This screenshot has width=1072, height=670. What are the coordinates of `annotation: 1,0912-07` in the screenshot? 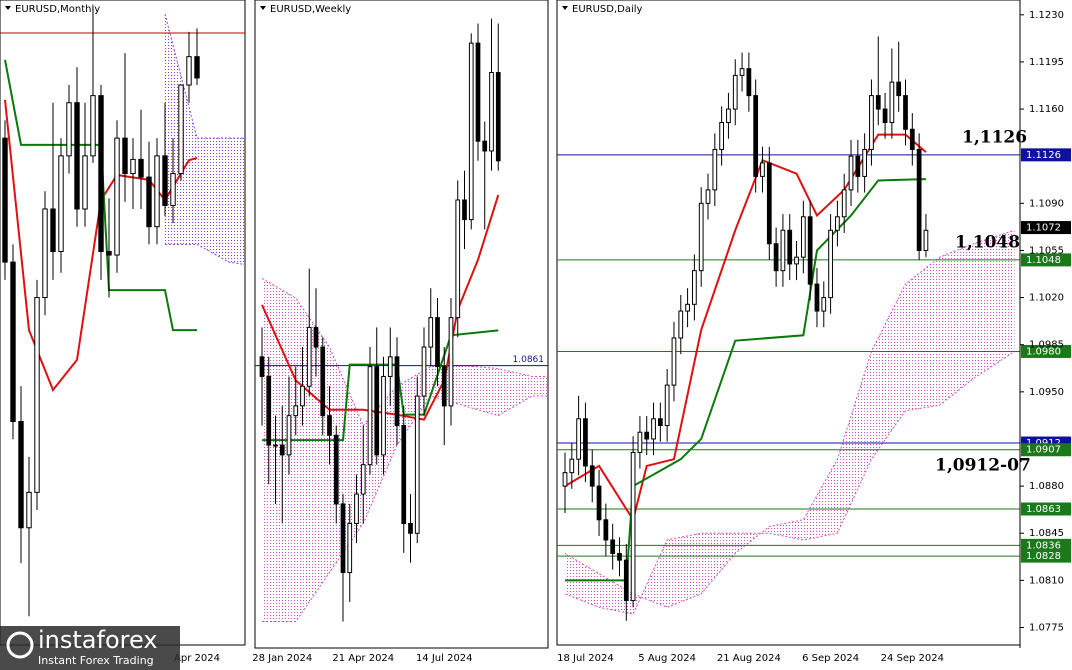 It's located at (983, 466).